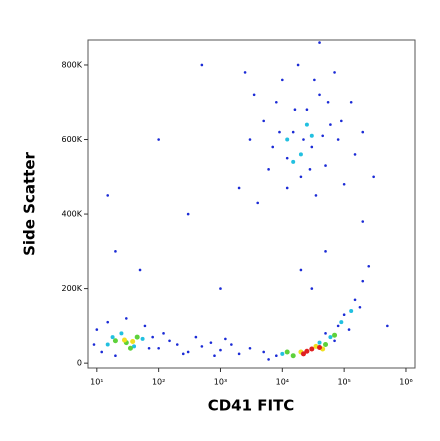 Image resolution: width=440 pixels, height=441 pixels. I want to click on y-axis-title: Side Scatter, so click(30, 203).